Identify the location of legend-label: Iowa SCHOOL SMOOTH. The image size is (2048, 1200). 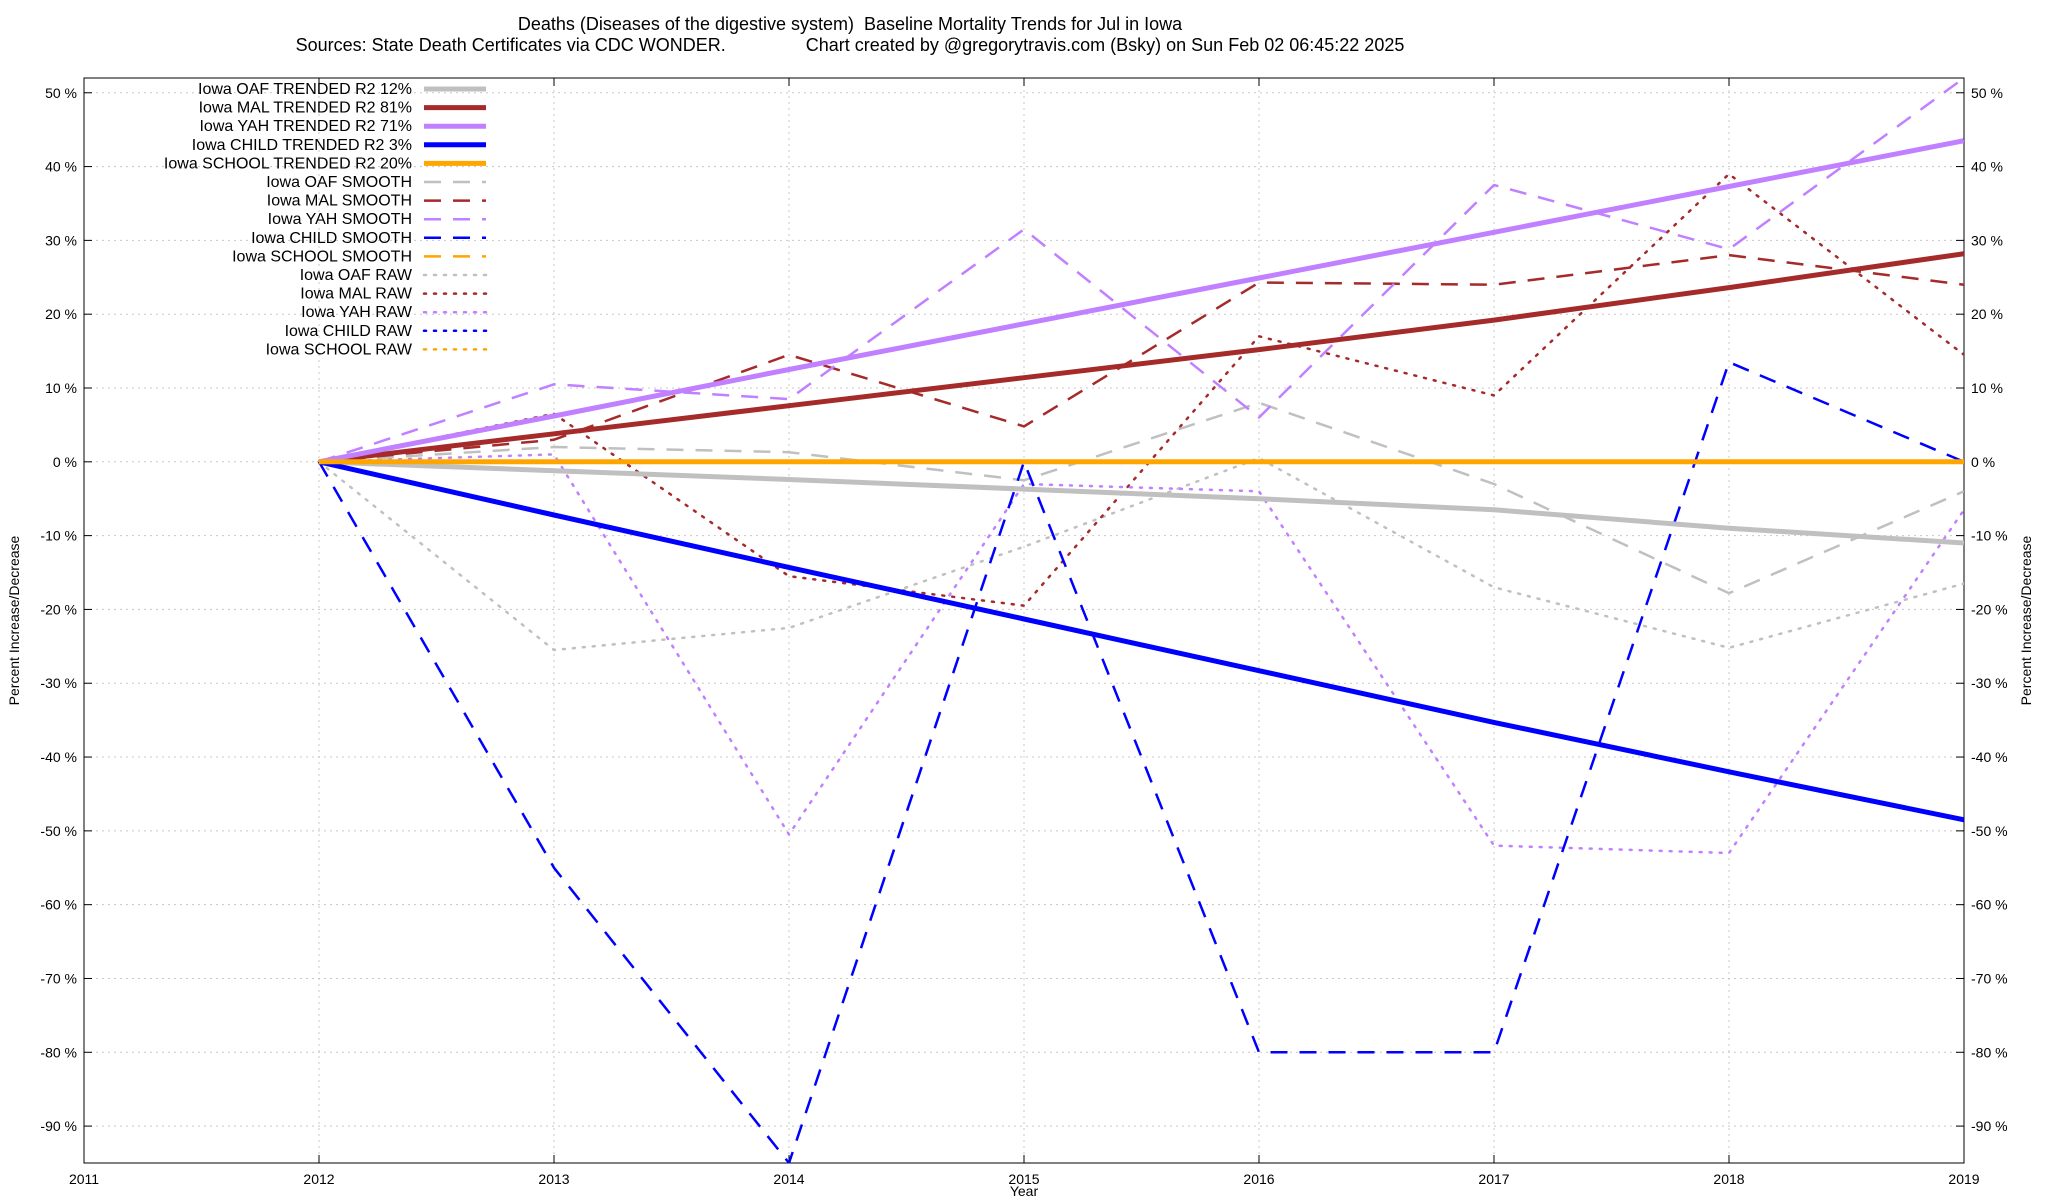
(322, 256).